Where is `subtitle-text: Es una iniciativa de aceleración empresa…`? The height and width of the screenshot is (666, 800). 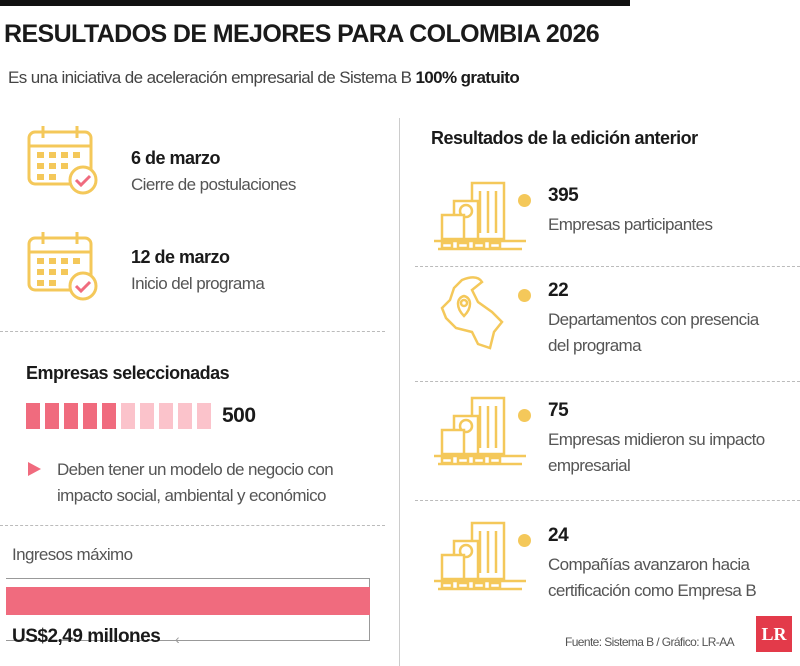 subtitle-text: Es una iniciativa de aceleración empresa… is located at coordinates (212, 77).